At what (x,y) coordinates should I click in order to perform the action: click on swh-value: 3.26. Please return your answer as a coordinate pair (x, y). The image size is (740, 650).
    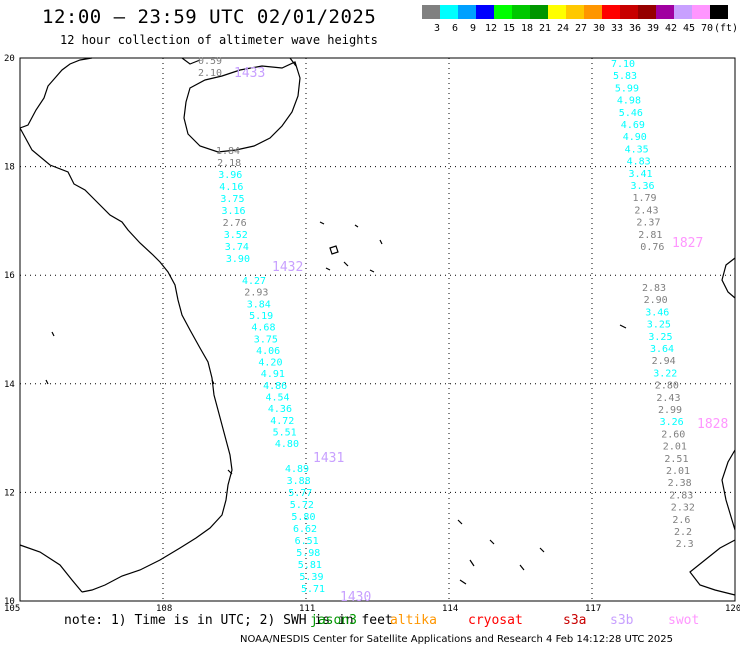
    Looking at the image, I should click on (672, 422).